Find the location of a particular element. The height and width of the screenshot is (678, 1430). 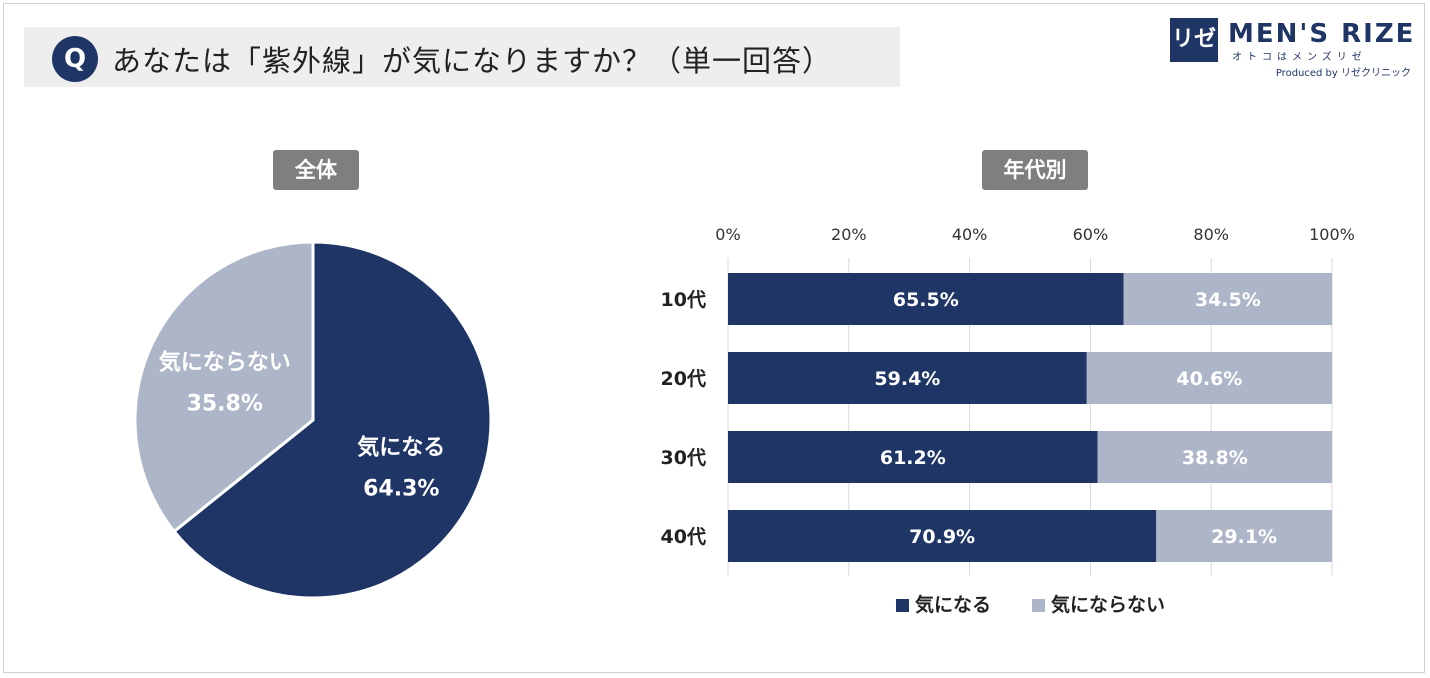

bar-value-label: 29.1% is located at coordinates (1244, 537).